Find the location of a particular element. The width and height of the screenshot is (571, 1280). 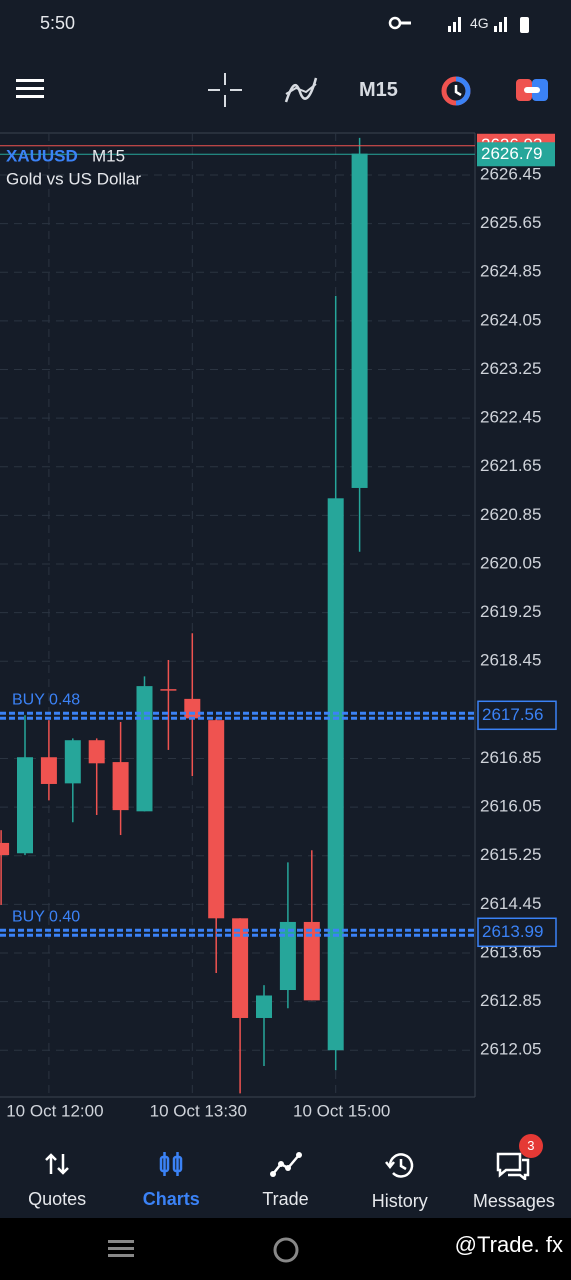

y-tick-label: 2620.85 is located at coordinates (510, 514).